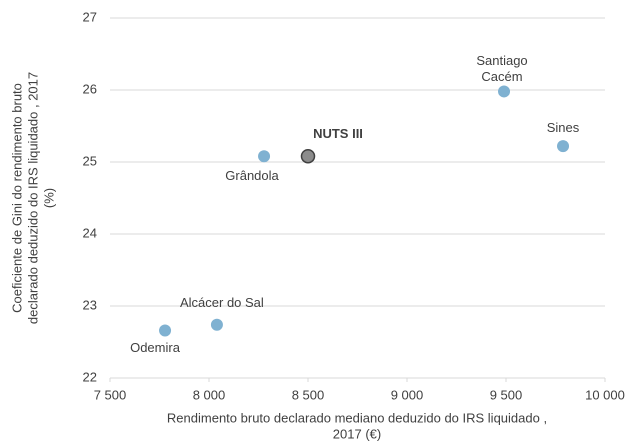 The width and height of the screenshot is (631, 448). I want to click on y-tick-label: 24, so click(90, 232).